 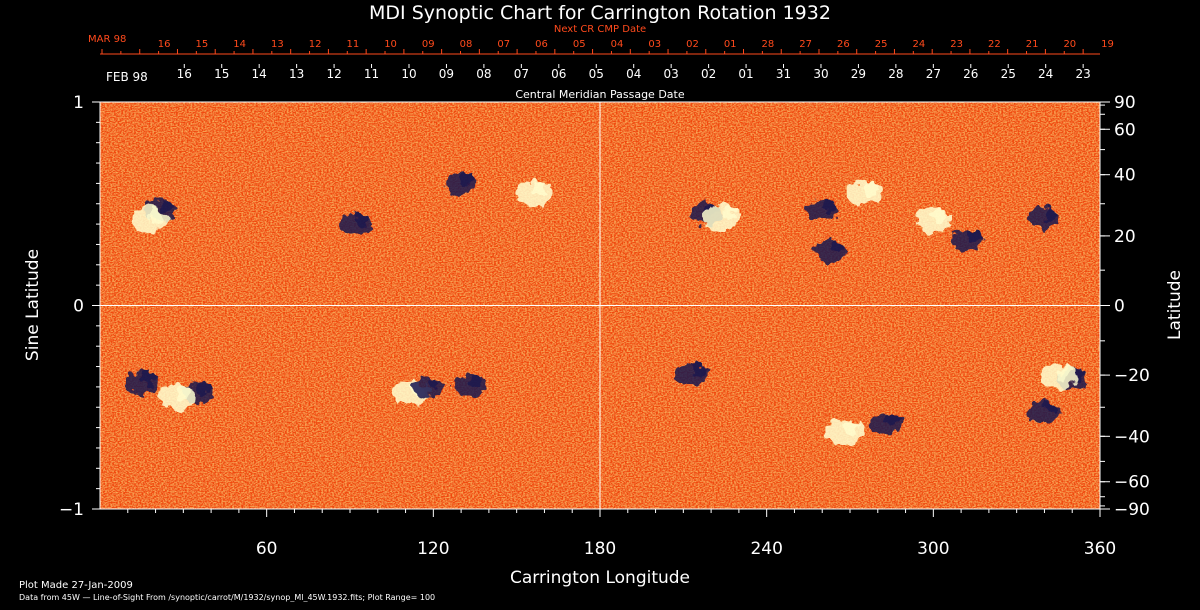 What do you see at coordinates (1107, 44) in the screenshot?
I see `next-cr-tick-label: 19` at bounding box center [1107, 44].